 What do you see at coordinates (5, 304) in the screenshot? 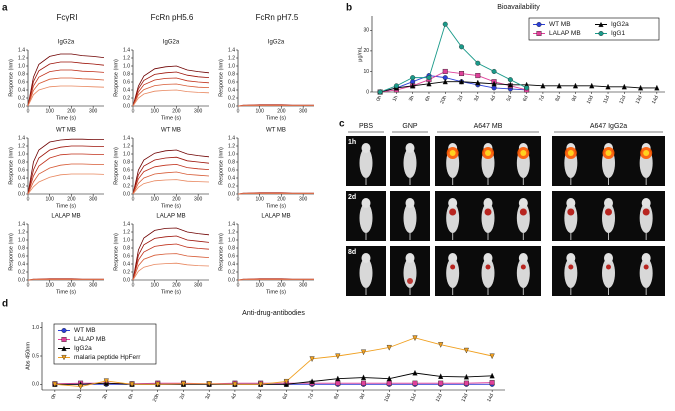
I see `panel-label: d` at bounding box center [5, 304].